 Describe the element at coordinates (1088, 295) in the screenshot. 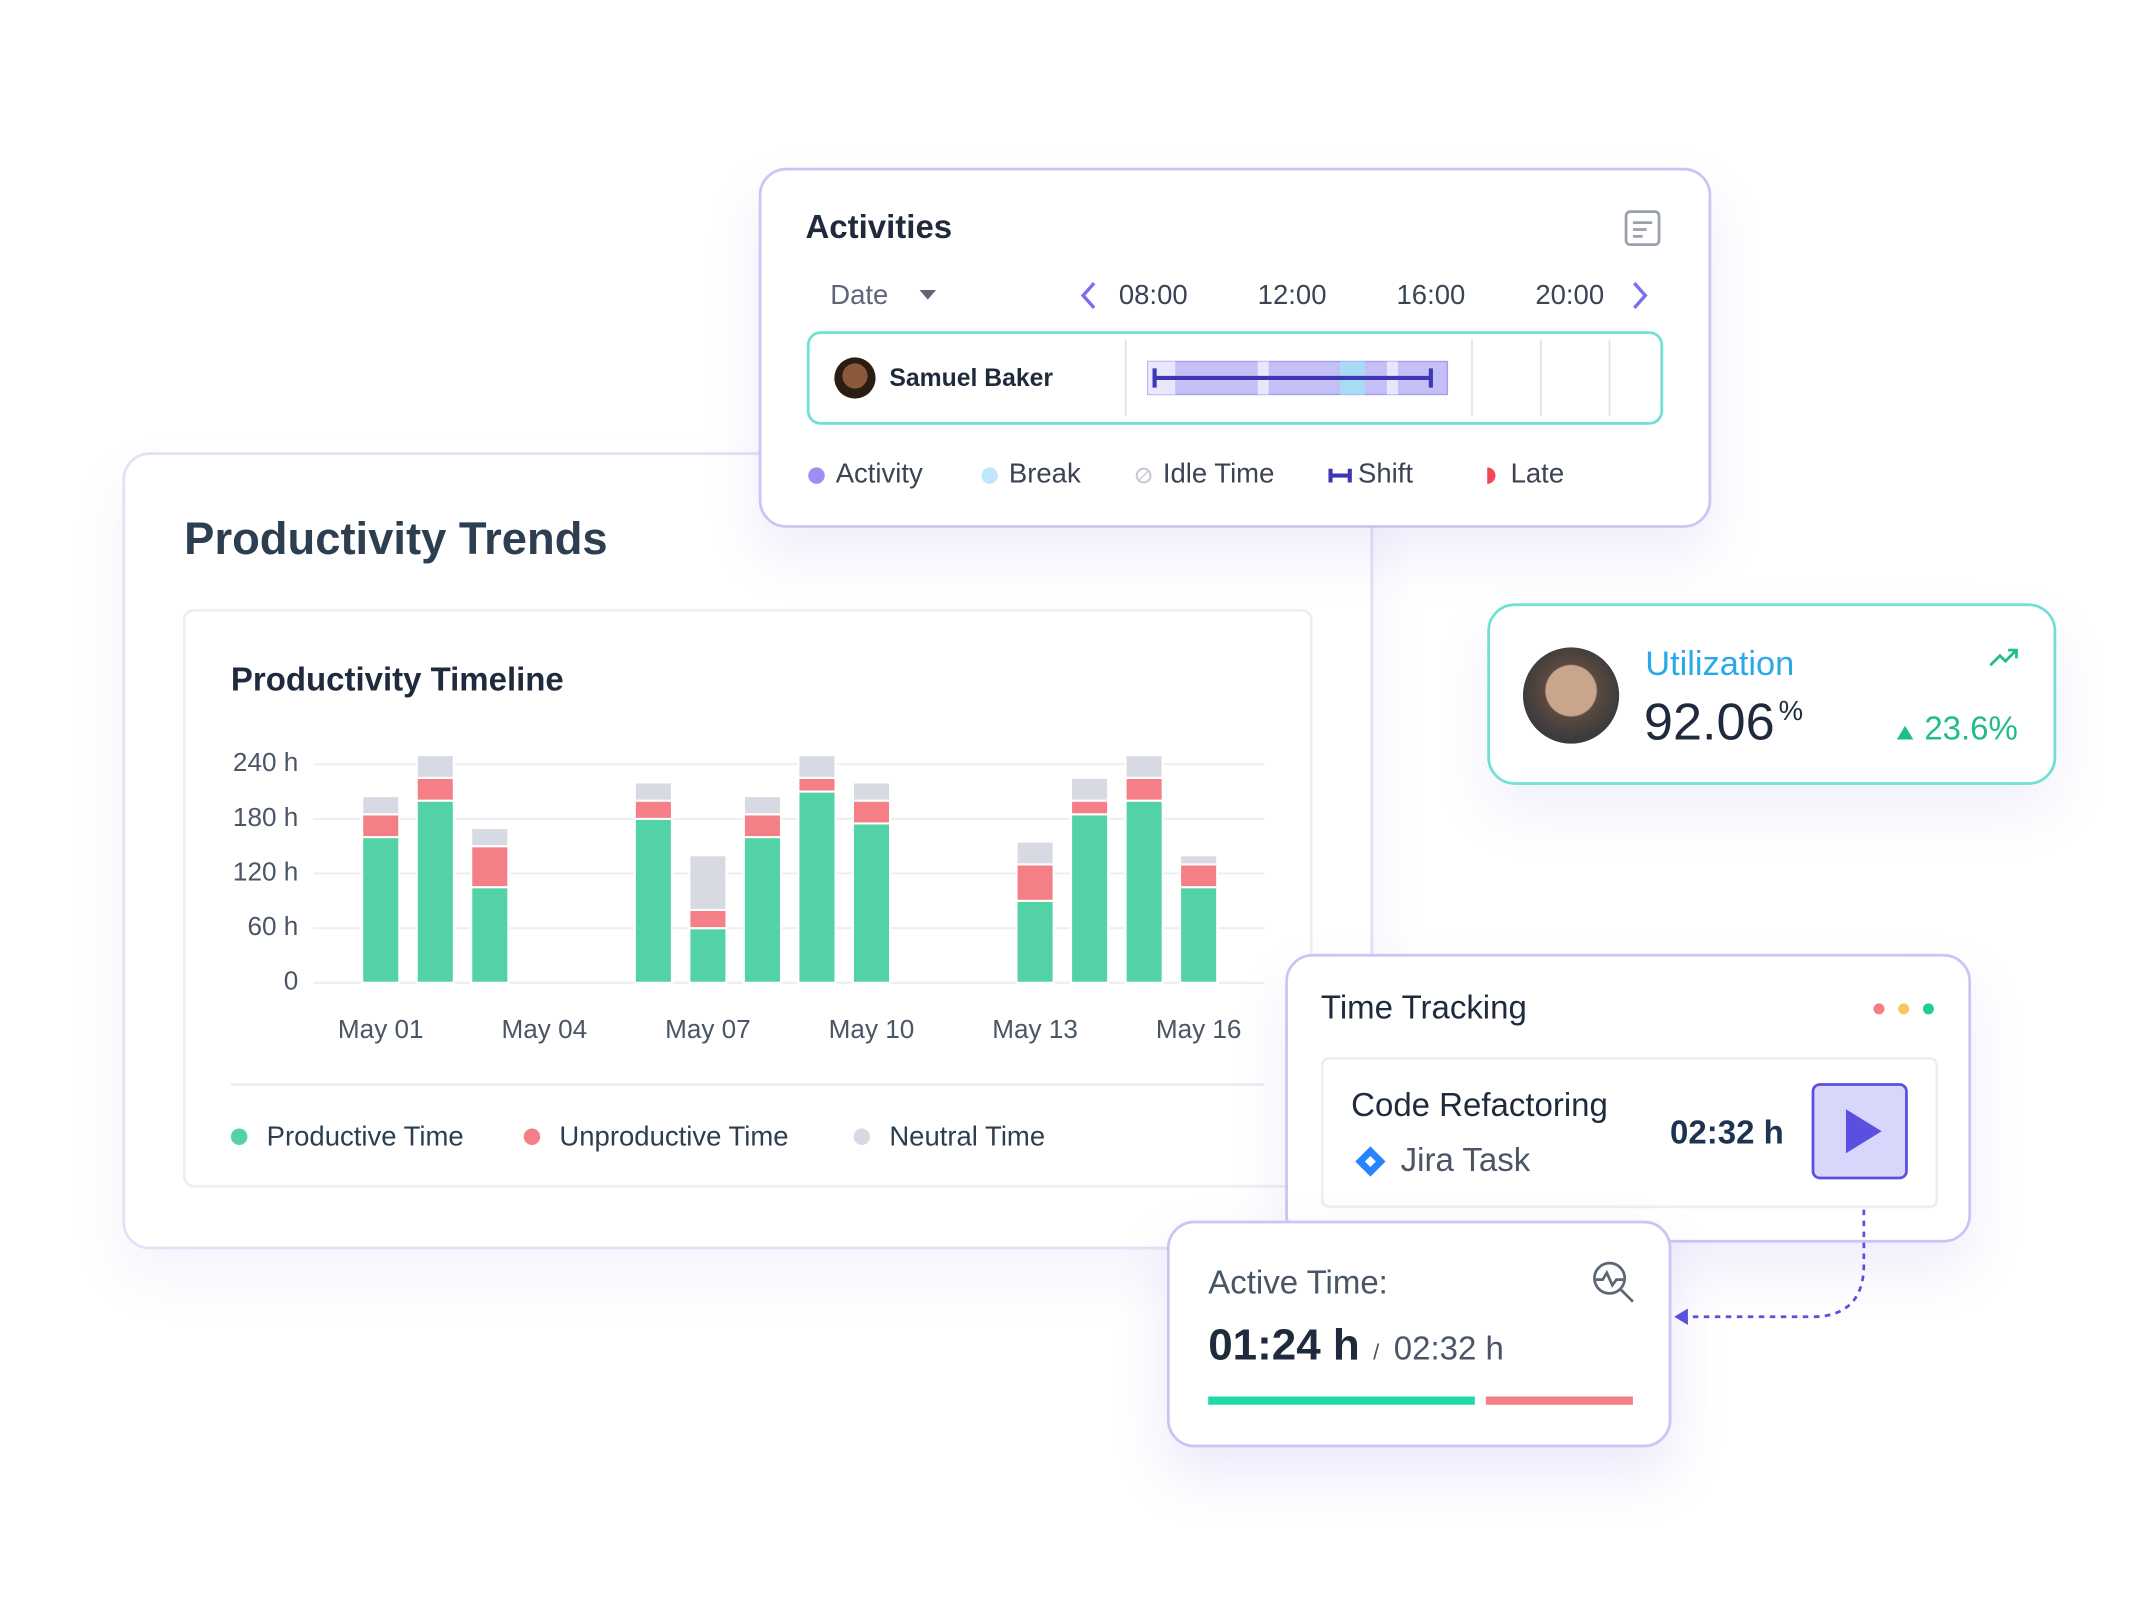

I see `prev-arrow` at that location.